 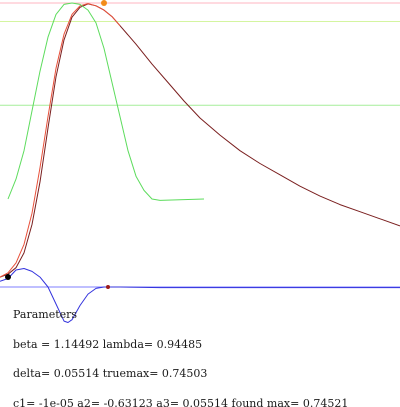 What do you see at coordinates (104, 3) in the screenshot?
I see `peak-marker` at bounding box center [104, 3].